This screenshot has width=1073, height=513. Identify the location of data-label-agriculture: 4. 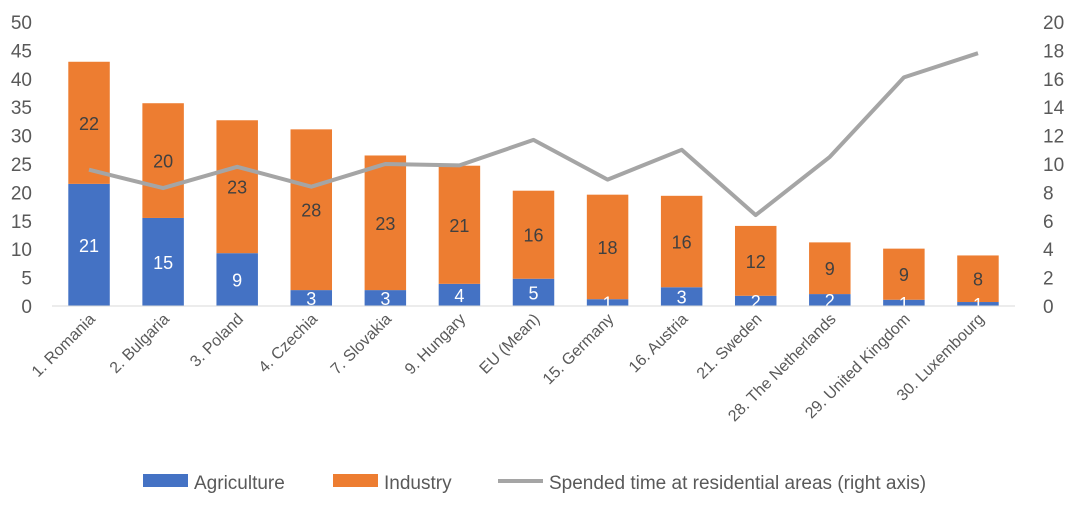
(459, 296).